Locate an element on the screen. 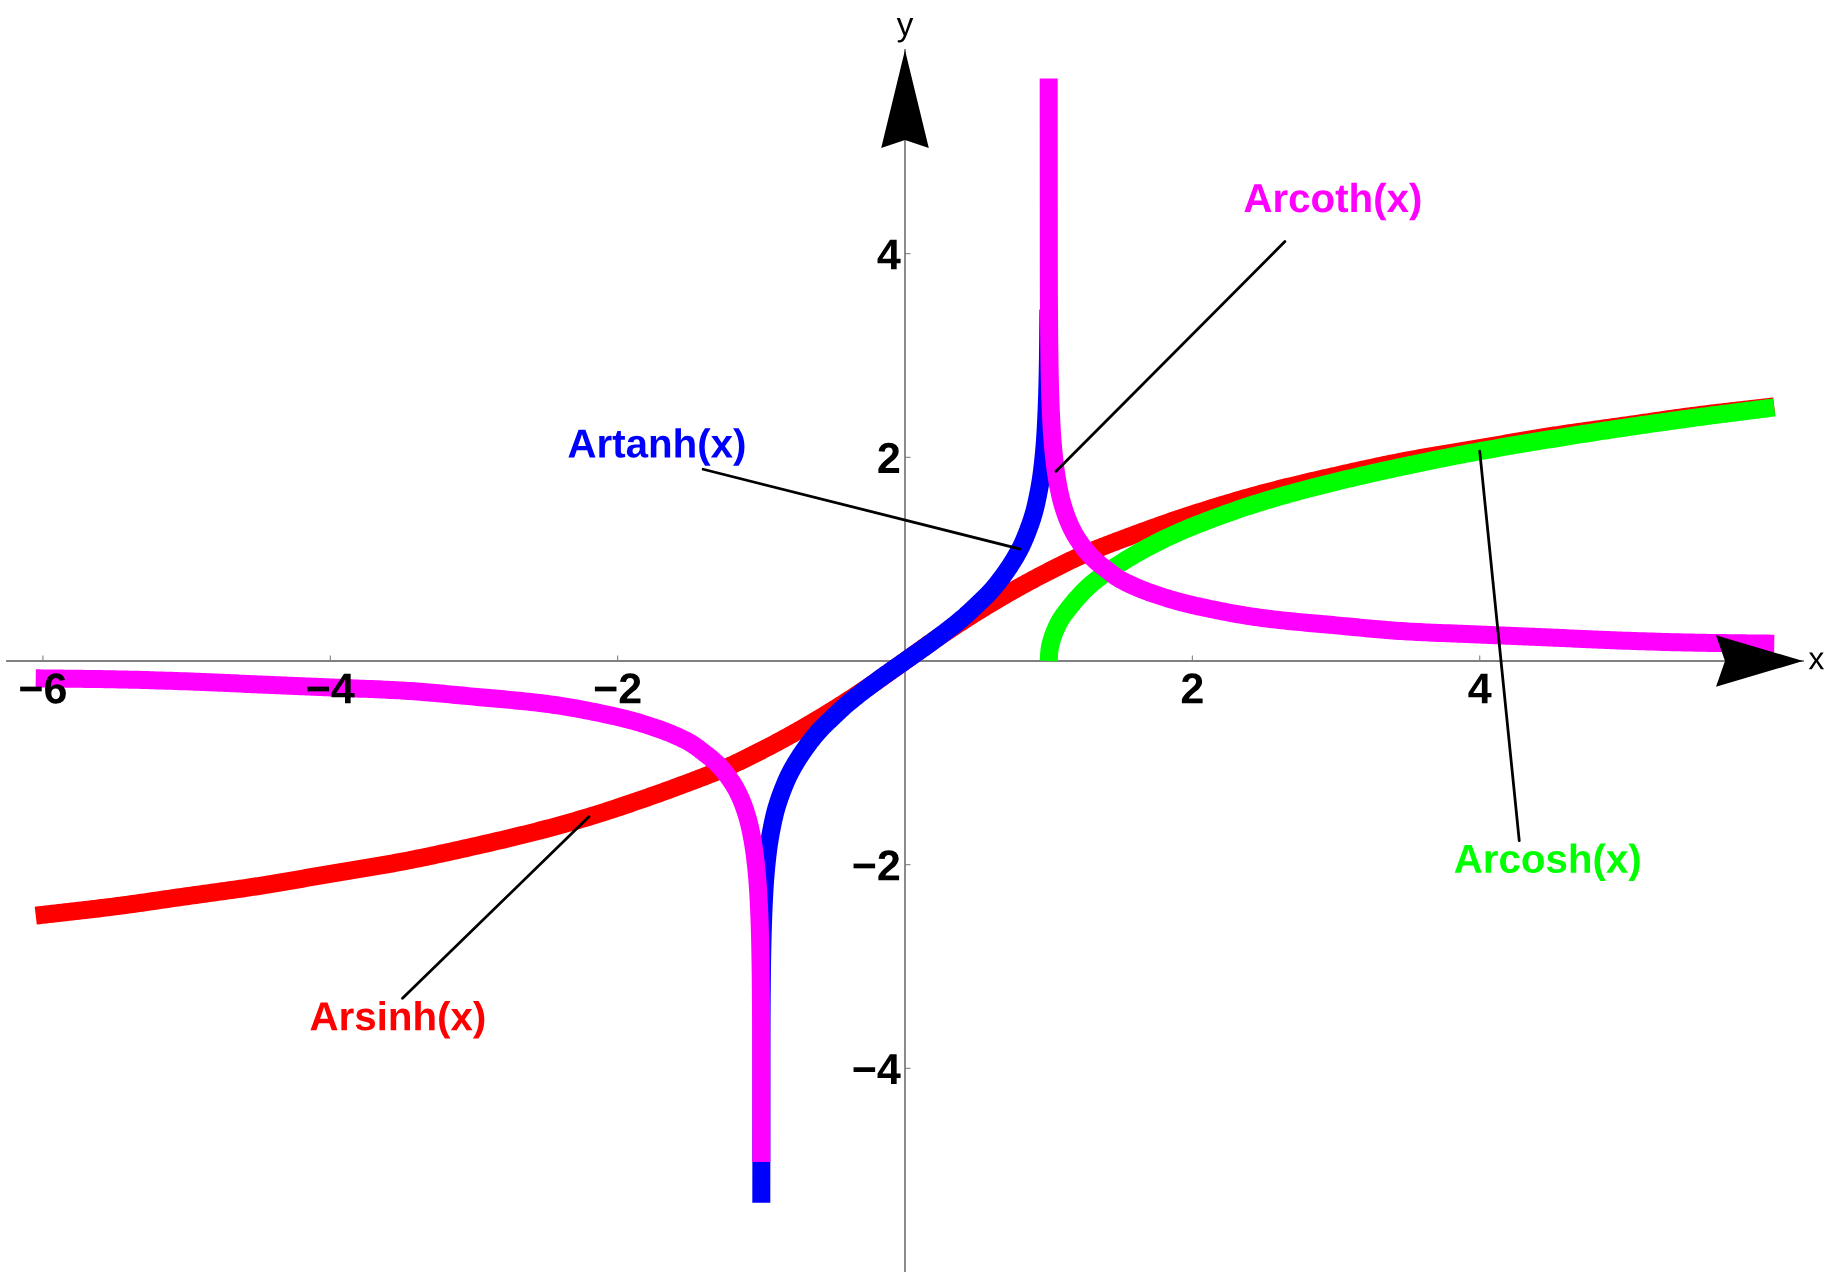 This screenshot has height=1272, width=1832. y-axis-title: y is located at coordinates (905, 30).